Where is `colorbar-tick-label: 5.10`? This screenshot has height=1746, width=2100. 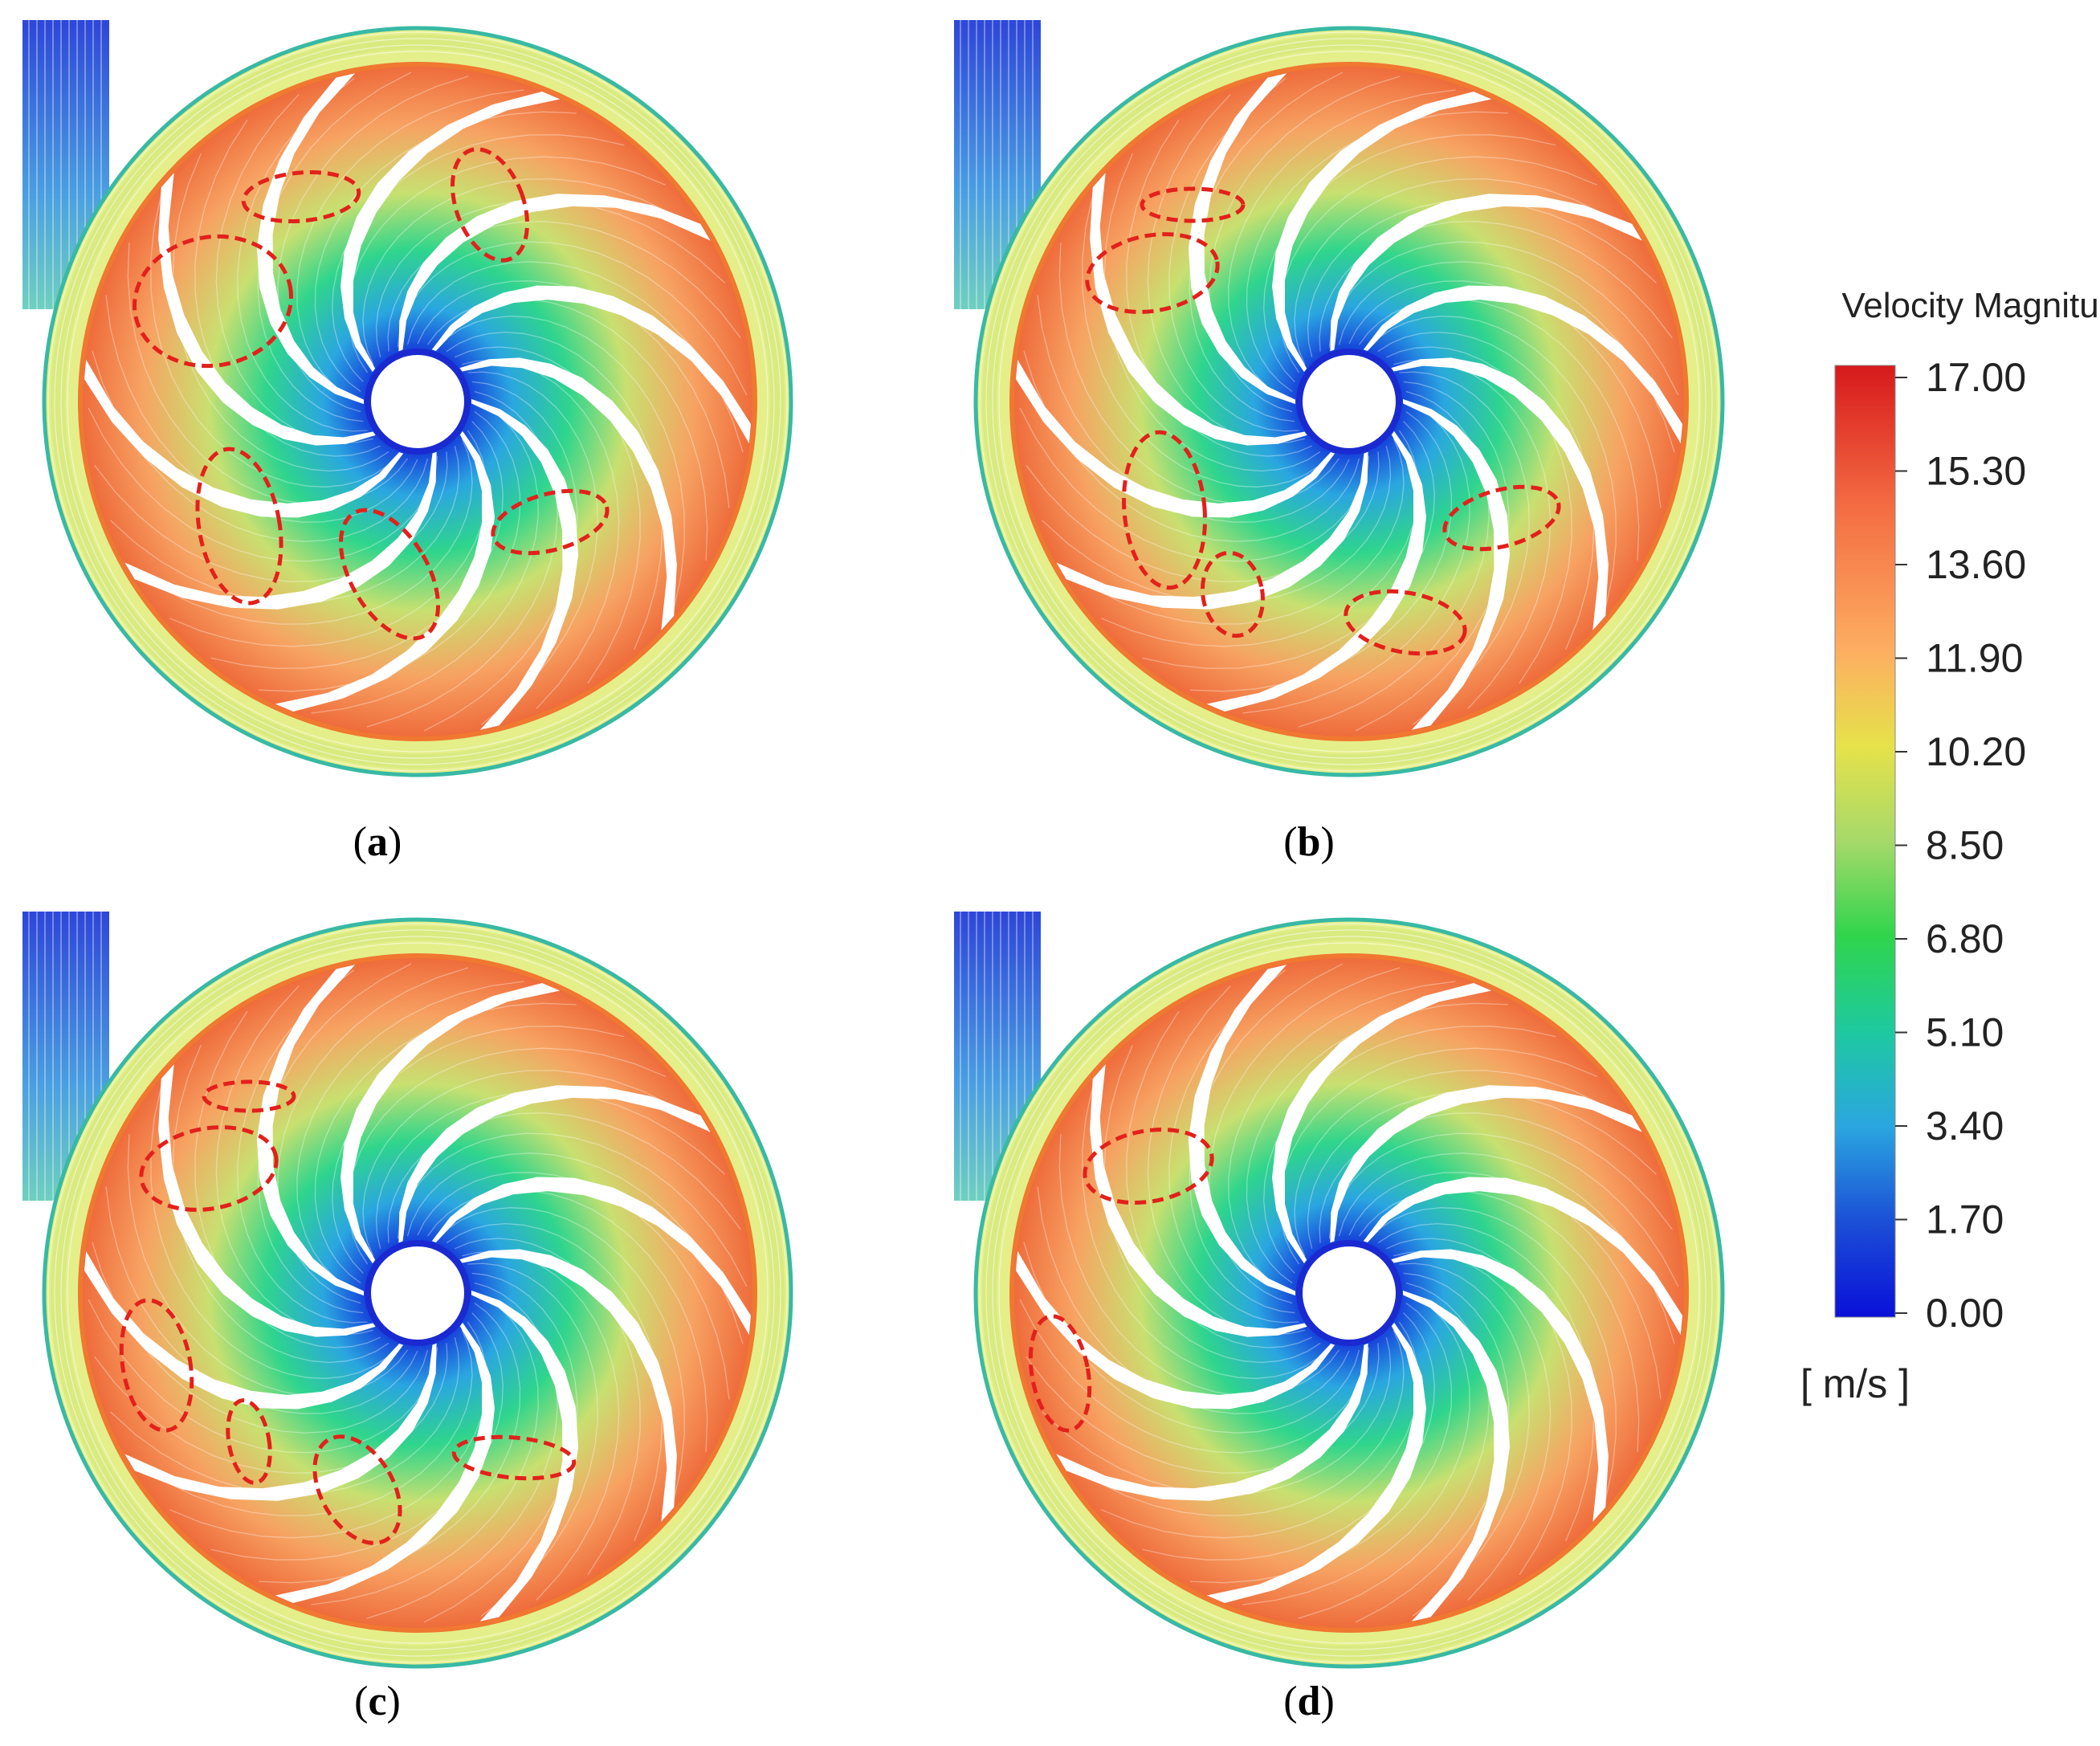 colorbar-tick-label: 5.10 is located at coordinates (1965, 1032).